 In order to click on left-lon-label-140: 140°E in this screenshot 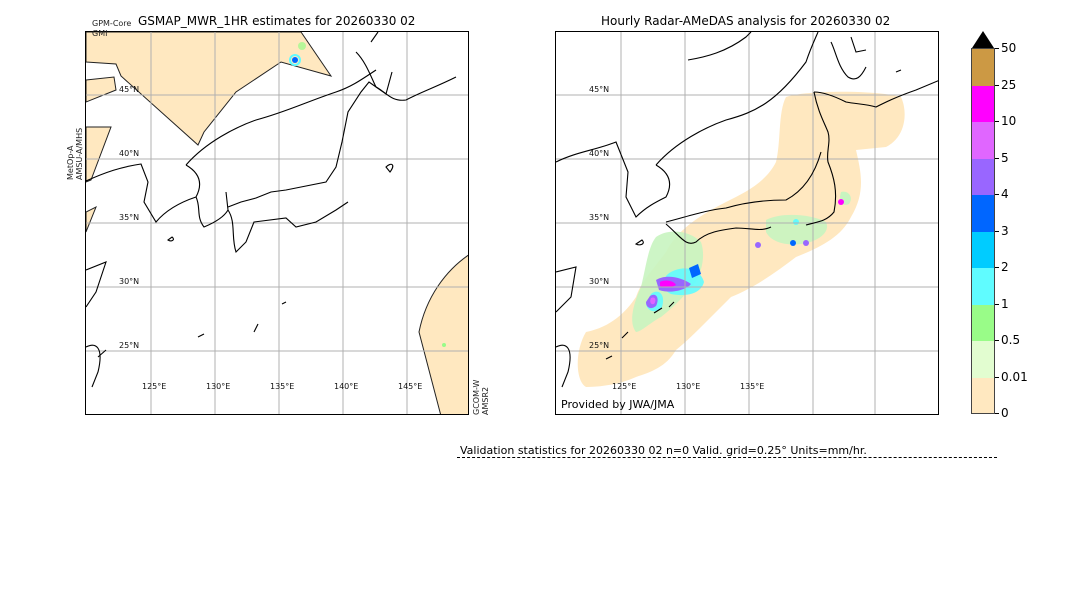, I will do `click(346, 386)`.